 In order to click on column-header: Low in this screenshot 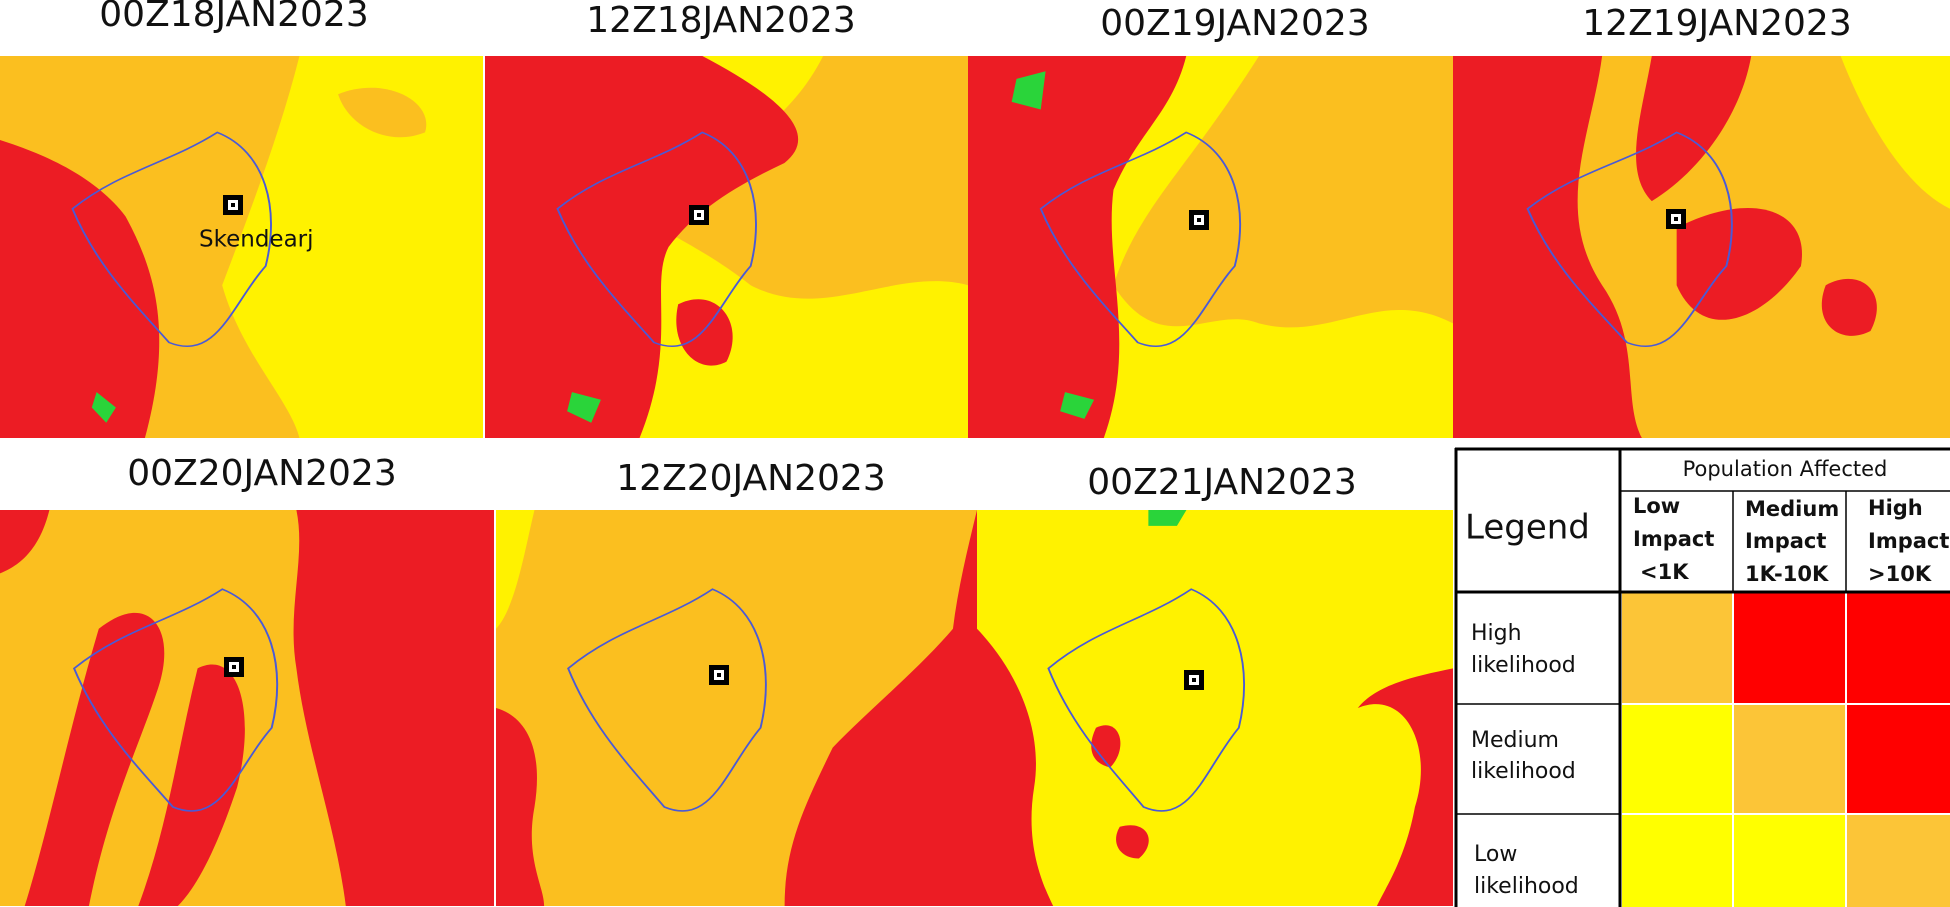, I will do `click(1656, 506)`.